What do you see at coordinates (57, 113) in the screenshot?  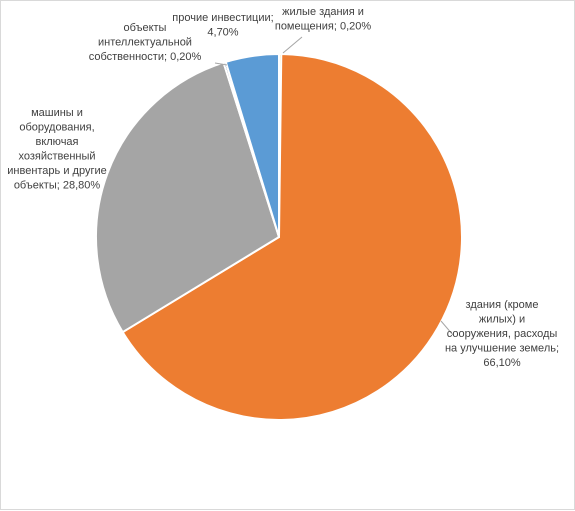 I see `data-label-line: машины и` at bounding box center [57, 113].